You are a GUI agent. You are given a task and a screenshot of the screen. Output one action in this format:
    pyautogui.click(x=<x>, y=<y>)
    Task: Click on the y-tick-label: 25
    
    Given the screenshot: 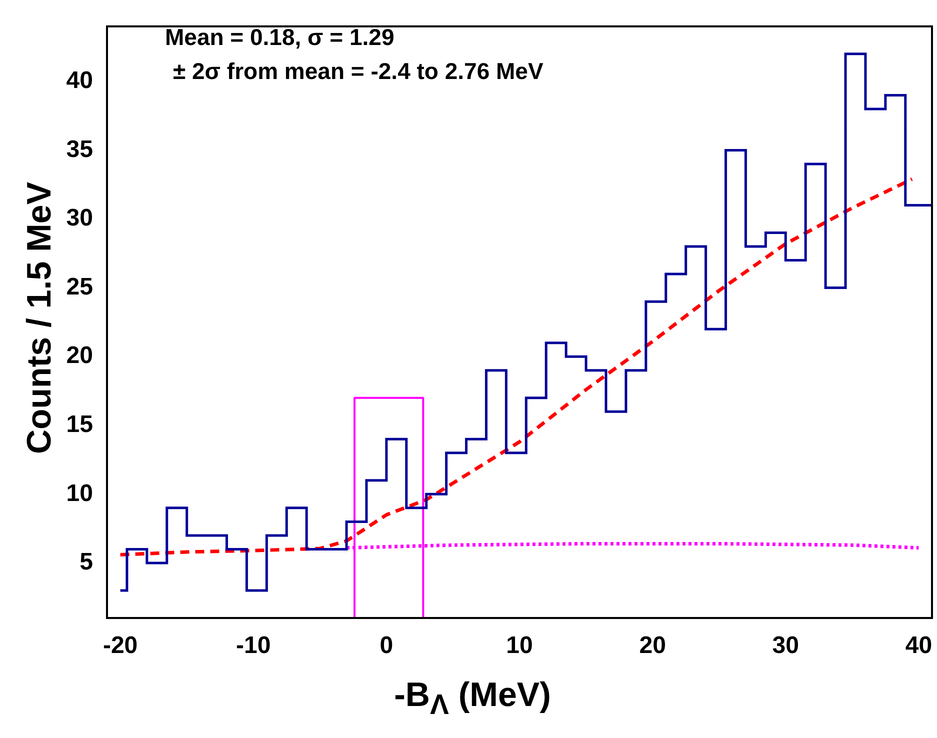 What is the action you would take?
    pyautogui.click(x=79, y=286)
    